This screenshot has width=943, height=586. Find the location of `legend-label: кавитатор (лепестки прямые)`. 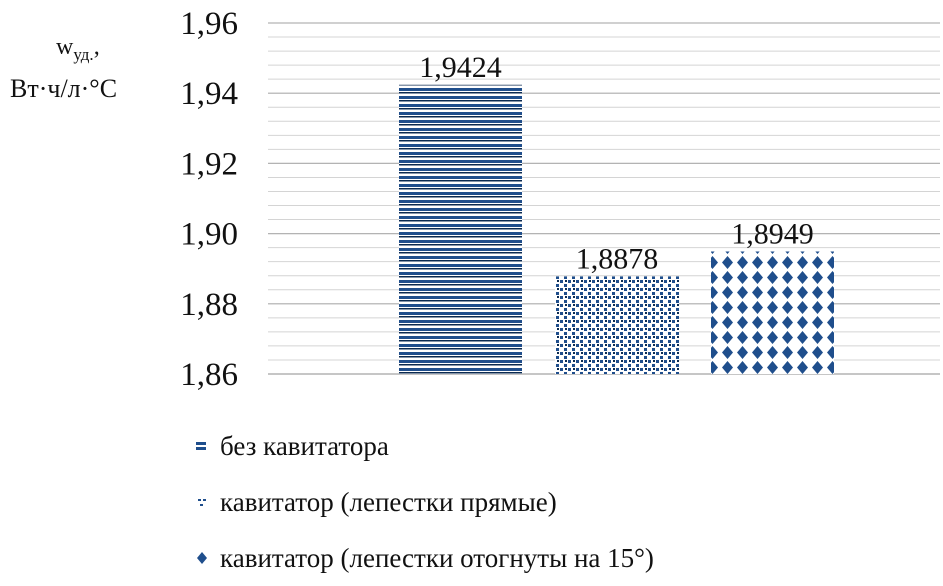

legend-label: кавитатор (лепестки прямые) is located at coordinates (388, 501).